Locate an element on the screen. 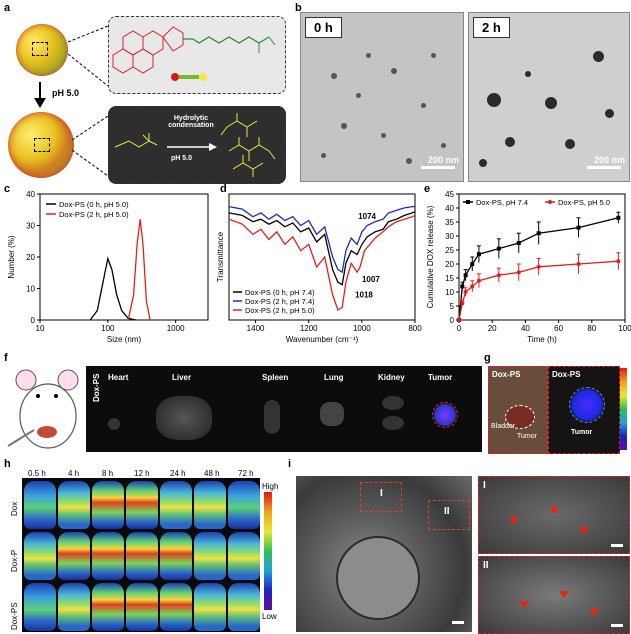  y-axis-label: Cumulative DOX release (%) is located at coordinates (430, 256).